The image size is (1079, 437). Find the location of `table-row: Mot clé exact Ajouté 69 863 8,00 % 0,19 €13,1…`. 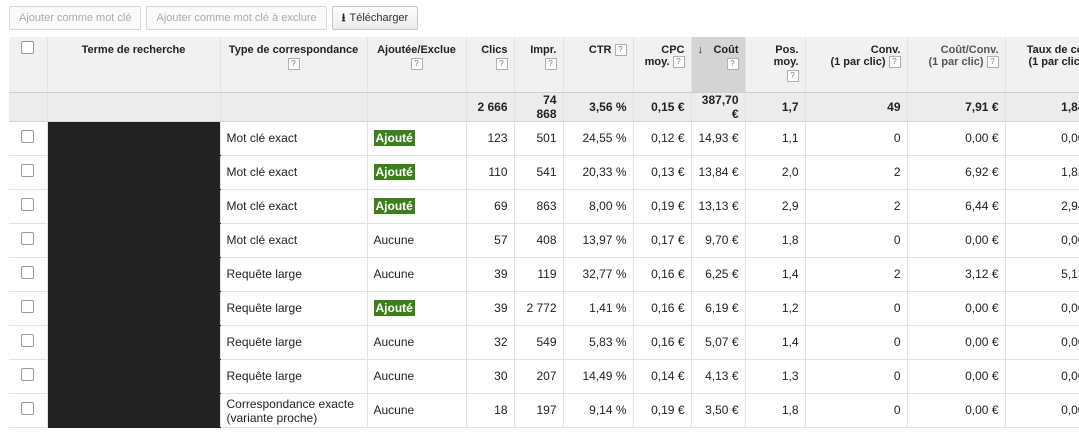

table-row: Mot clé exact Ajouté 69 863 8,00 % 0,19 €13,1… is located at coordinates (544, 206).